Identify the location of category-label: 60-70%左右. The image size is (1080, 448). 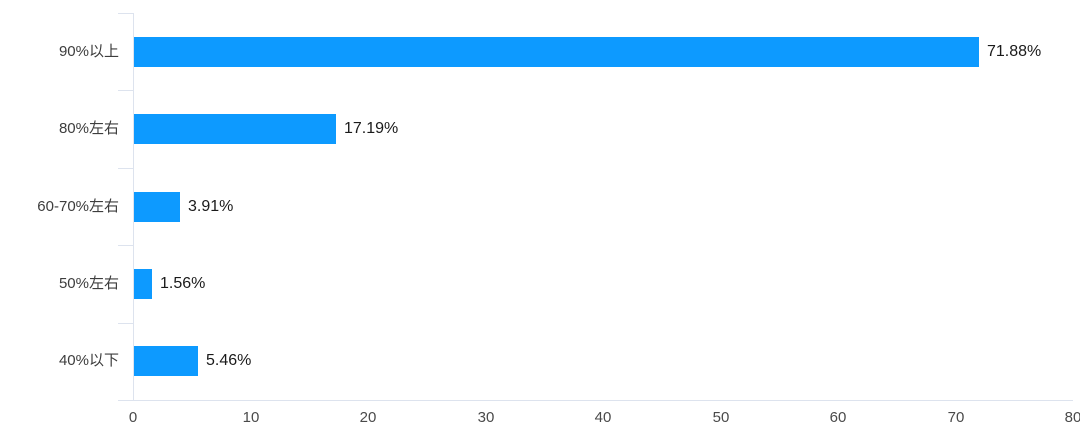
(78, 206).